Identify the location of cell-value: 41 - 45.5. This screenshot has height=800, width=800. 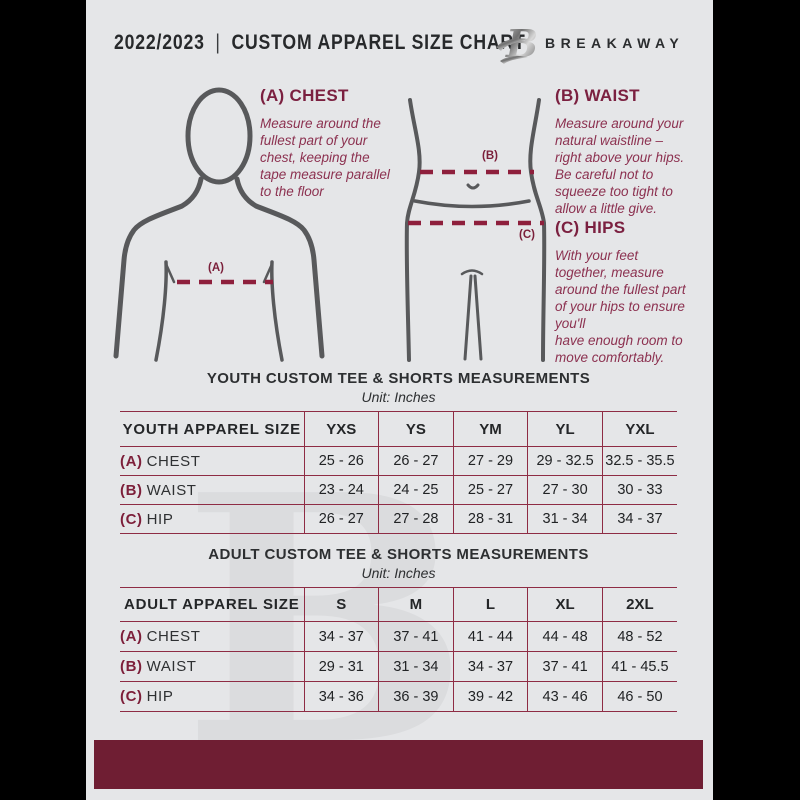
(639, 666).